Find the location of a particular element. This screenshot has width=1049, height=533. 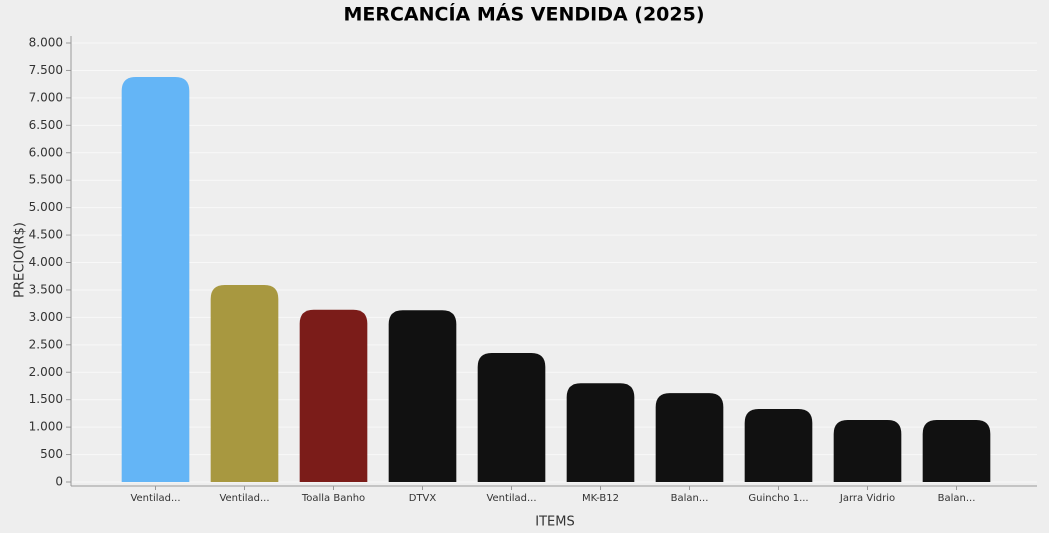

x-axis-label: ITEMS is located at coordinates (554, 522).